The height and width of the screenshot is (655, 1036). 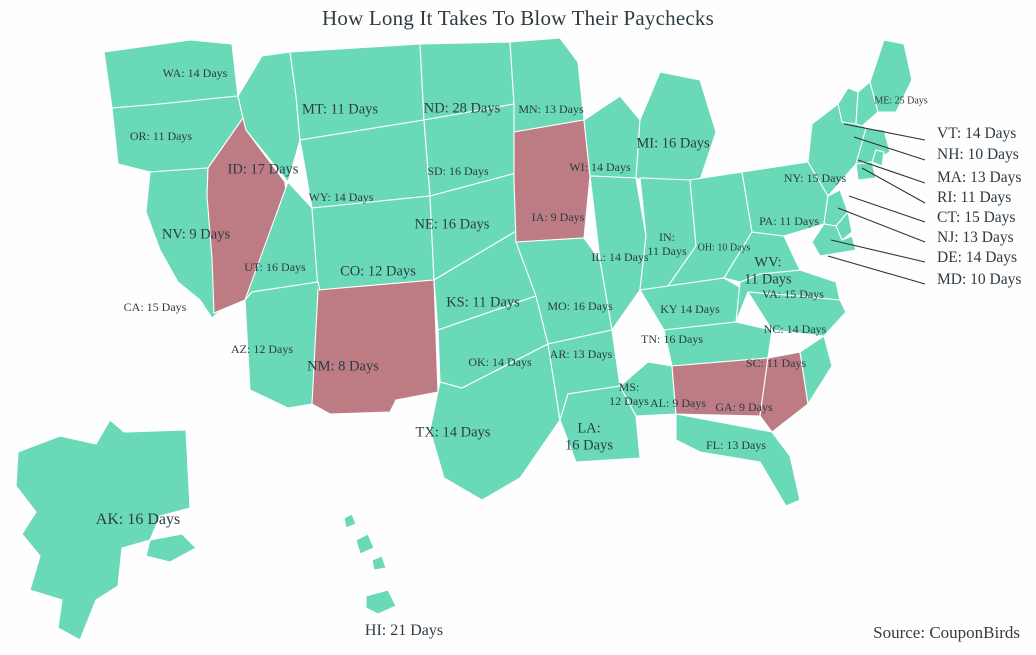 I want to click on state-label-nv: NV: 9 Days, so click(x=196, y=234).